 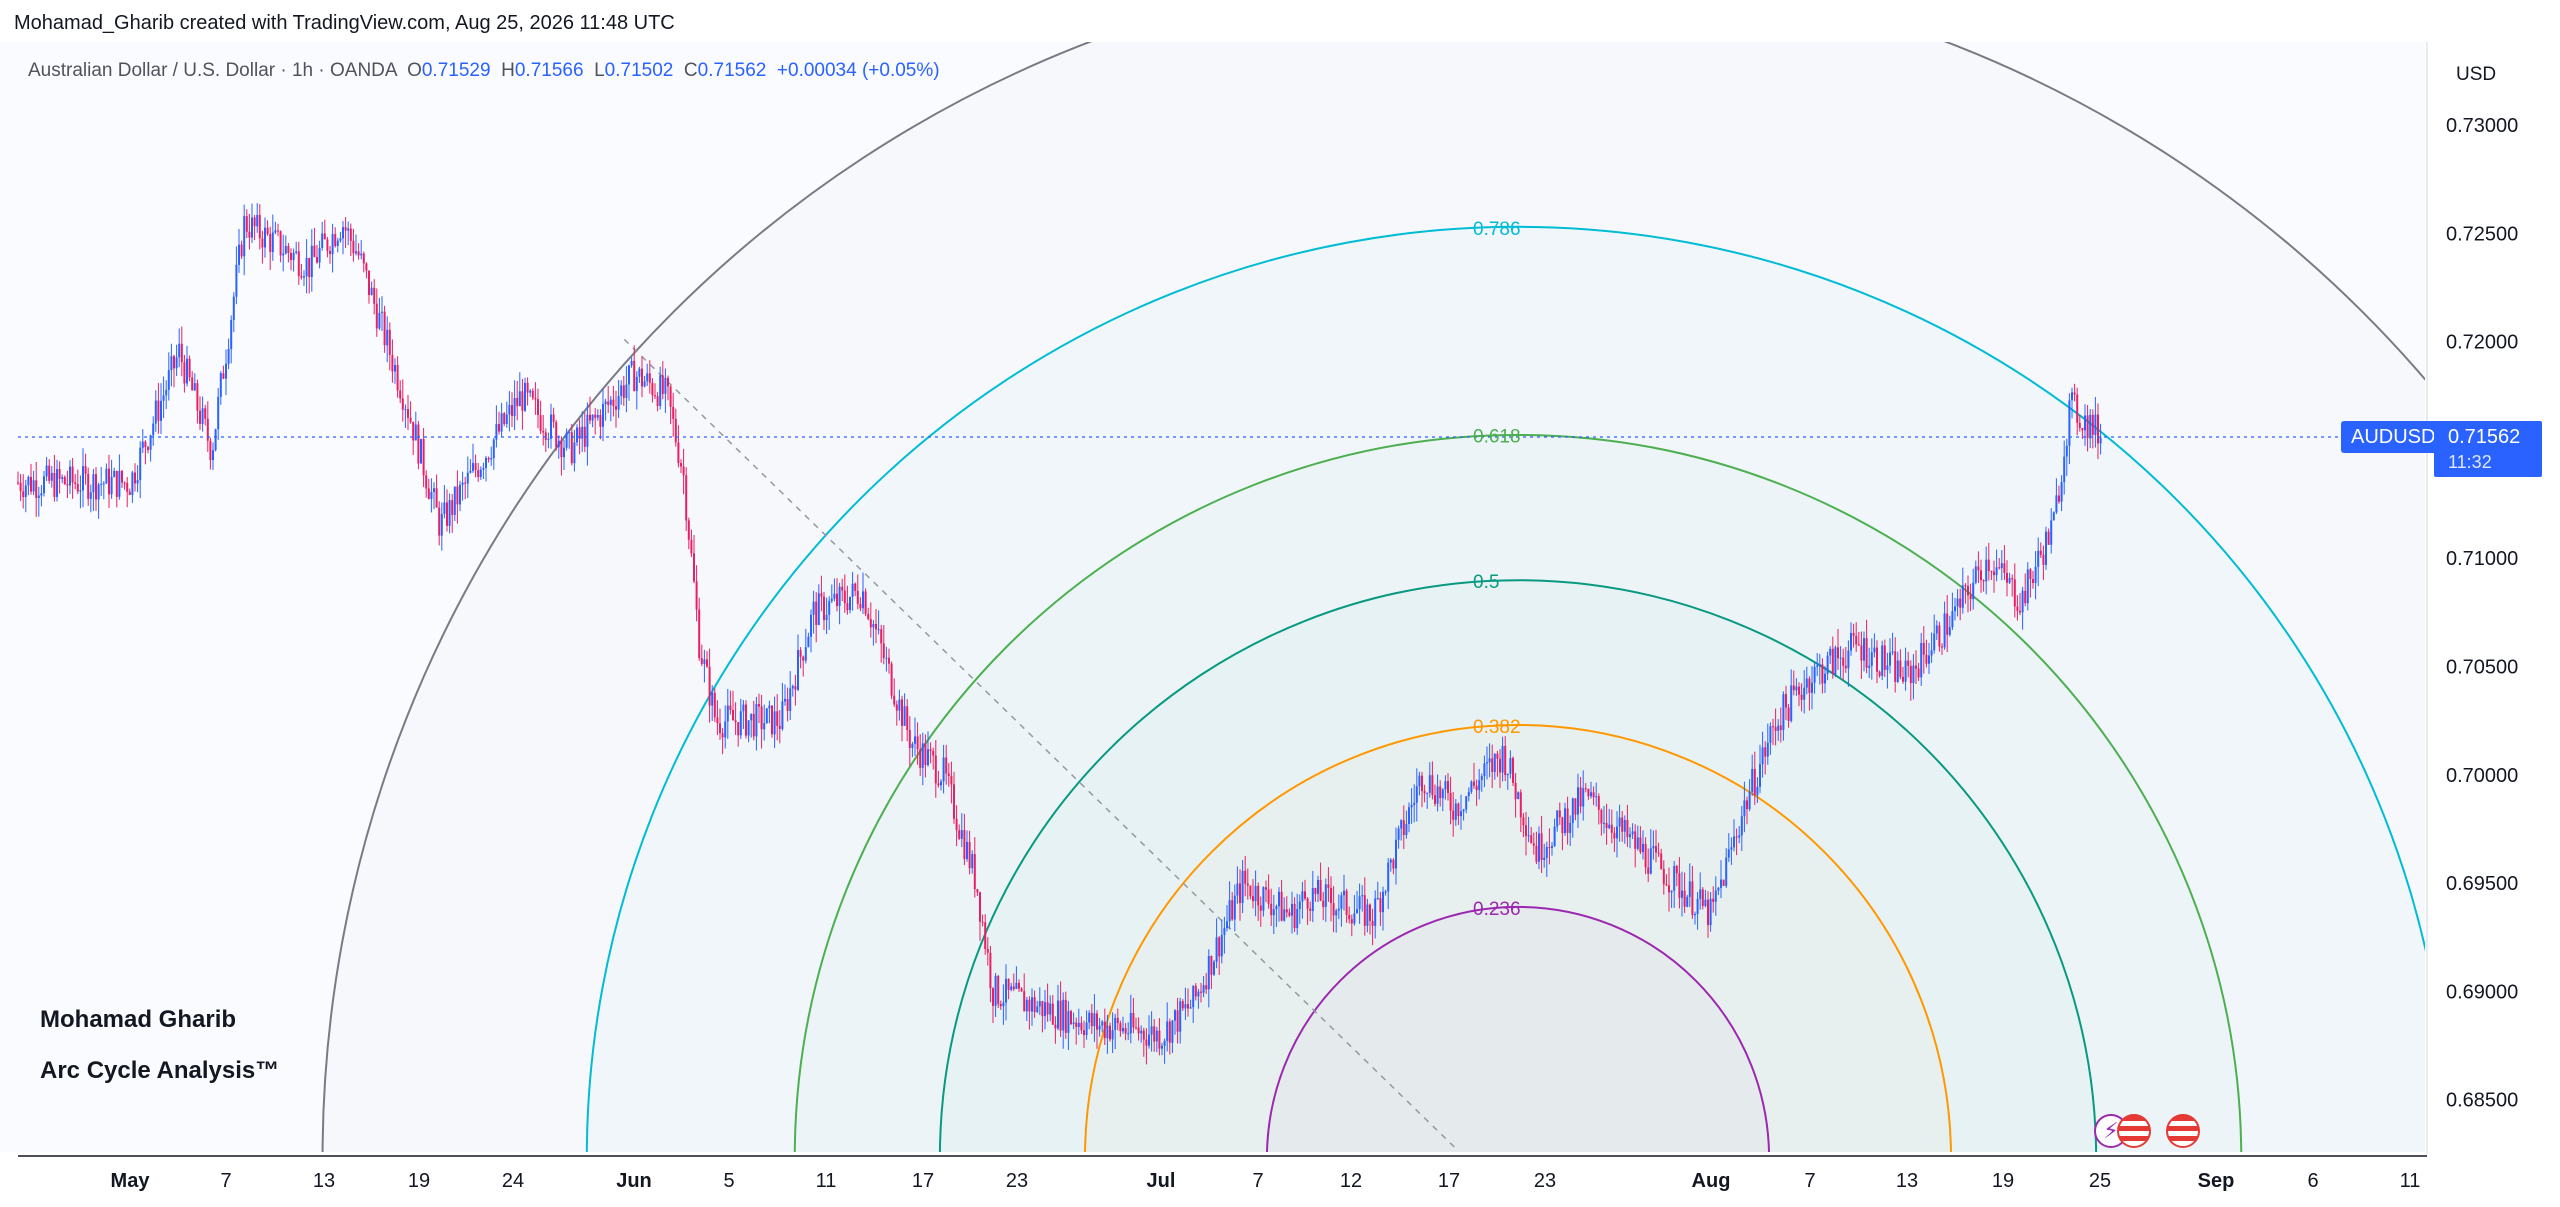 What do you see at coordinates (2484, 437) in the screenshot?
I see `current-price-value: 0.71562` at bounding box center [2484, 437].